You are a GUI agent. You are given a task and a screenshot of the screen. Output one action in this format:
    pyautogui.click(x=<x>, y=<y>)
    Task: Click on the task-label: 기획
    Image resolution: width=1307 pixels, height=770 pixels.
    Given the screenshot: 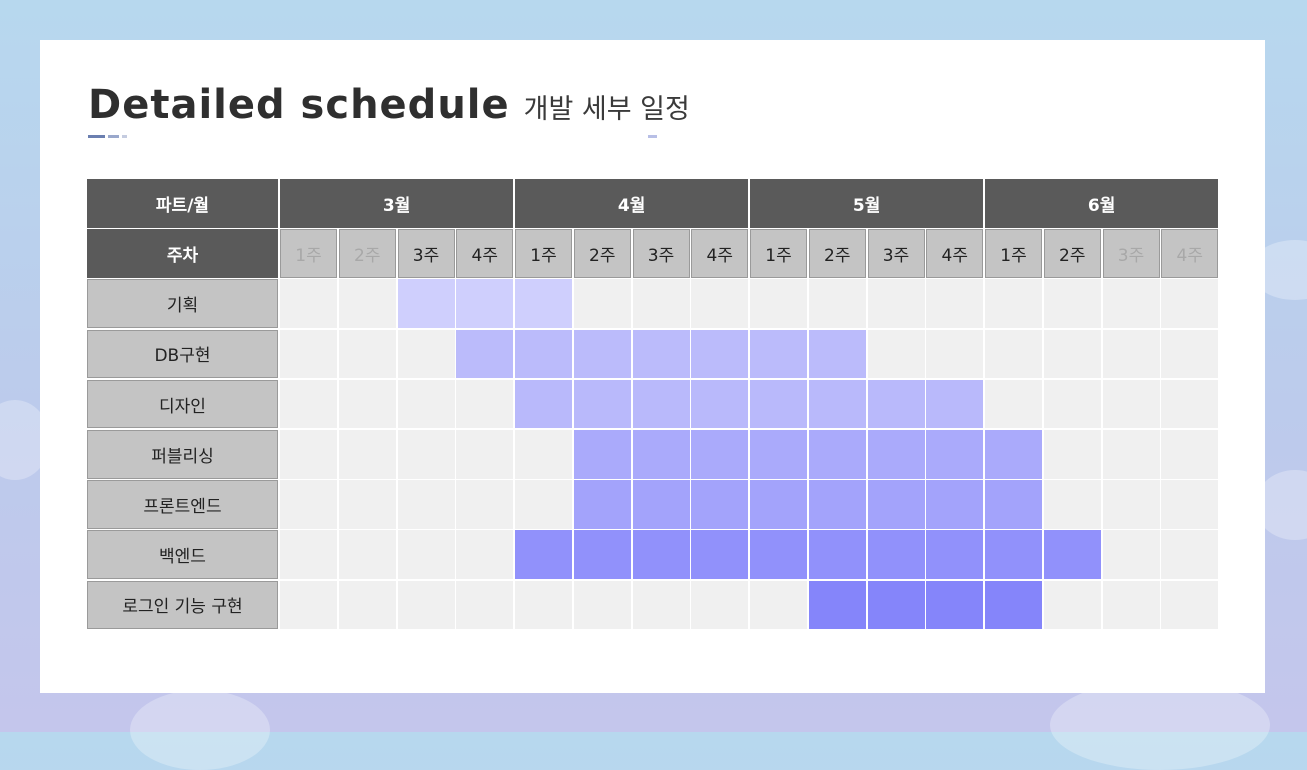 What is the action you would take?
    pyautogui.click(x=182, y=303)
    